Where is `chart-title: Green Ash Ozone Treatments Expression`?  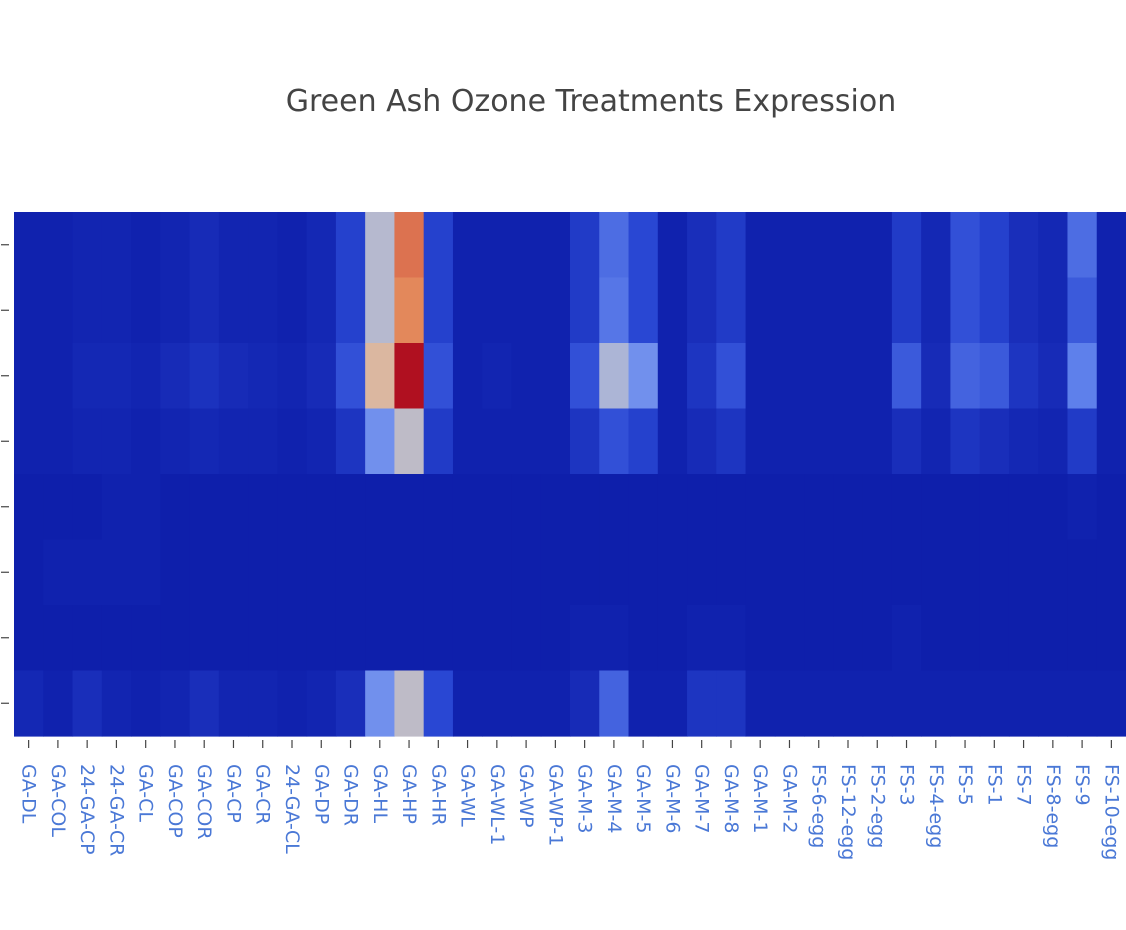 chart-title: Green Ash Ozone Treatments Expression is located at coordinates (591, 101).